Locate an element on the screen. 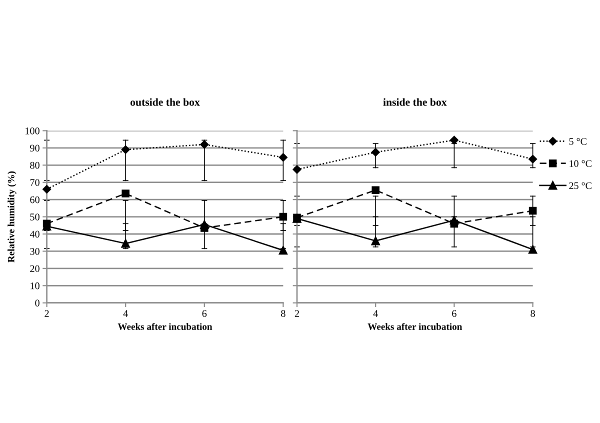 The width and height of the screenshot is (600, 423). legend-label: 10 °C is located at coordinates (581, 163).